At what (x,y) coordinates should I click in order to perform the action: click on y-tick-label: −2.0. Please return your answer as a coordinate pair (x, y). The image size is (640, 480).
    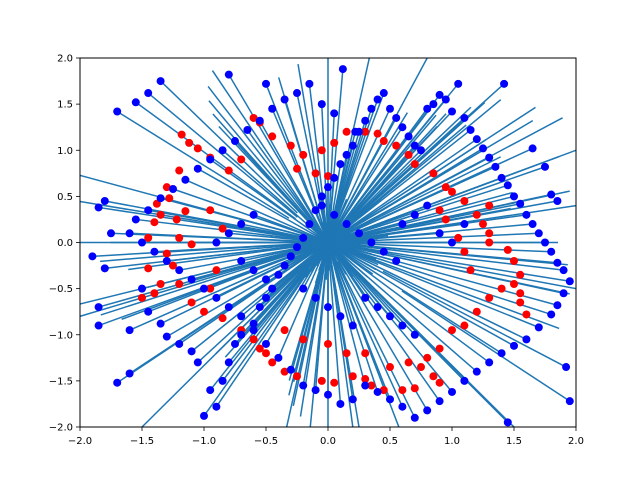
    Looking at the image, I should click on (61, 428).